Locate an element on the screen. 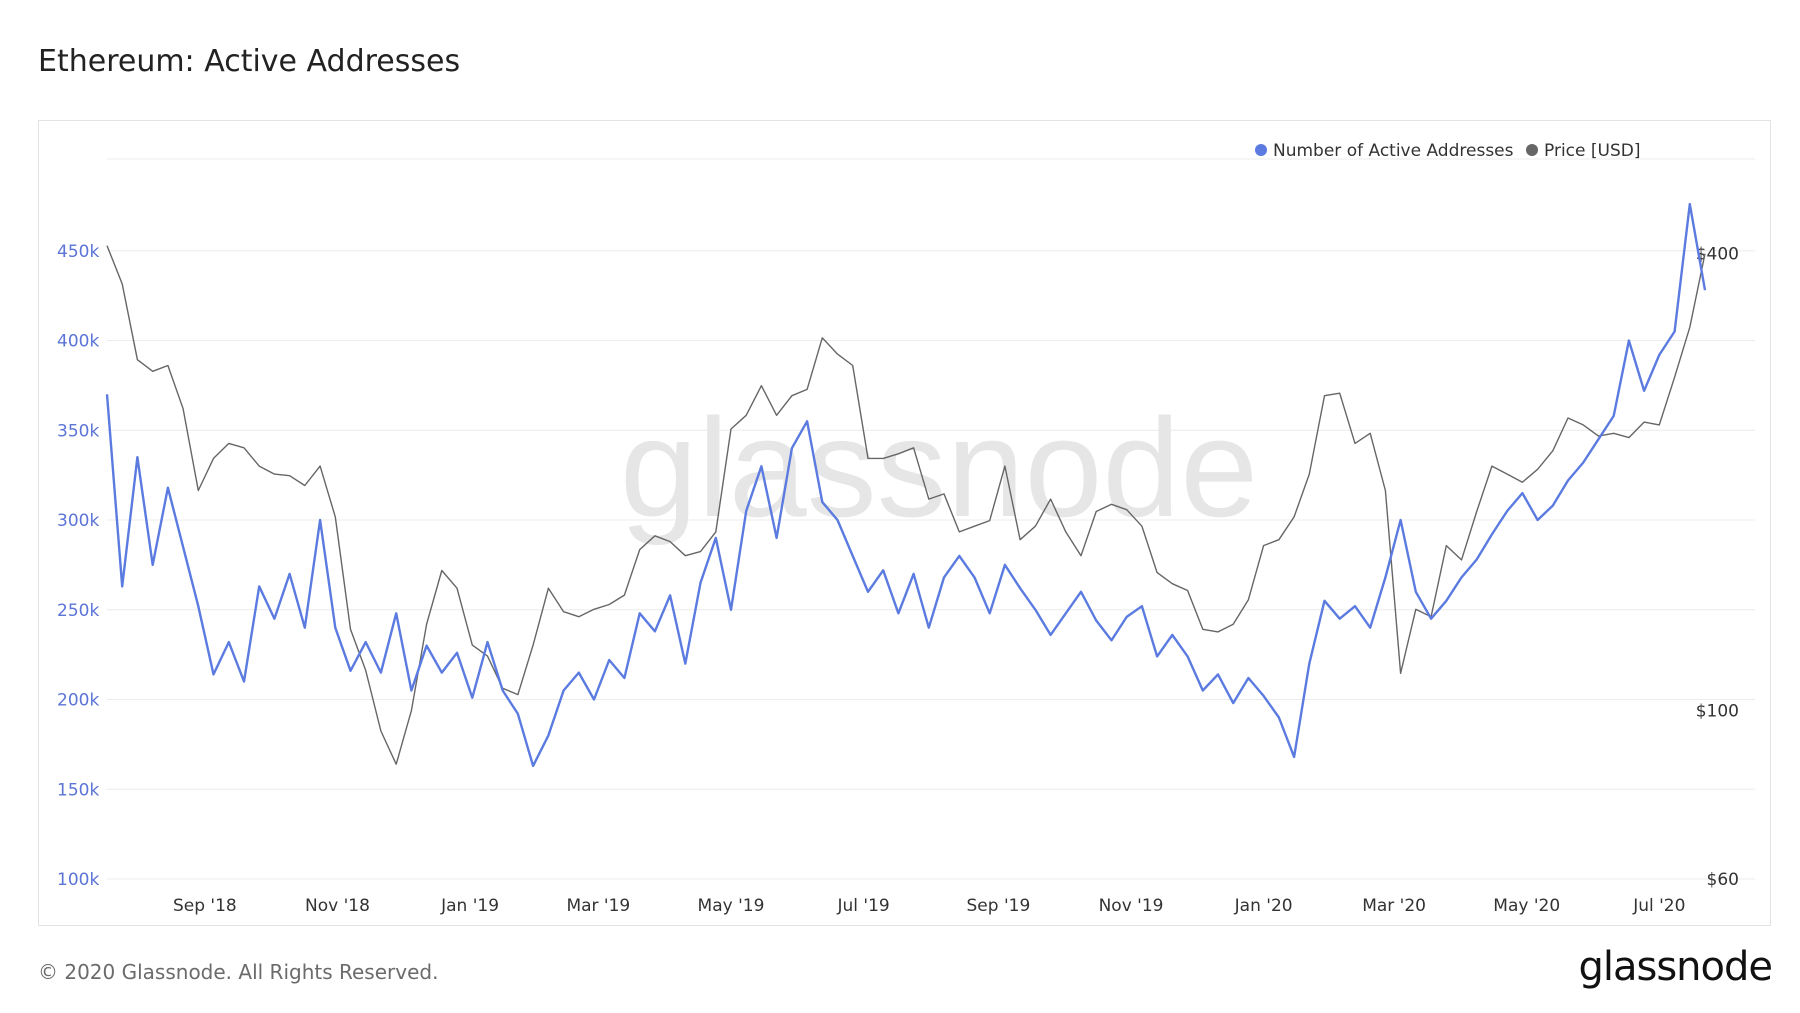 The image size is (1800, 1013). copyright-text: © 2020 Glassnode. All Rights Reserved. is located at coordinates (238, 972).